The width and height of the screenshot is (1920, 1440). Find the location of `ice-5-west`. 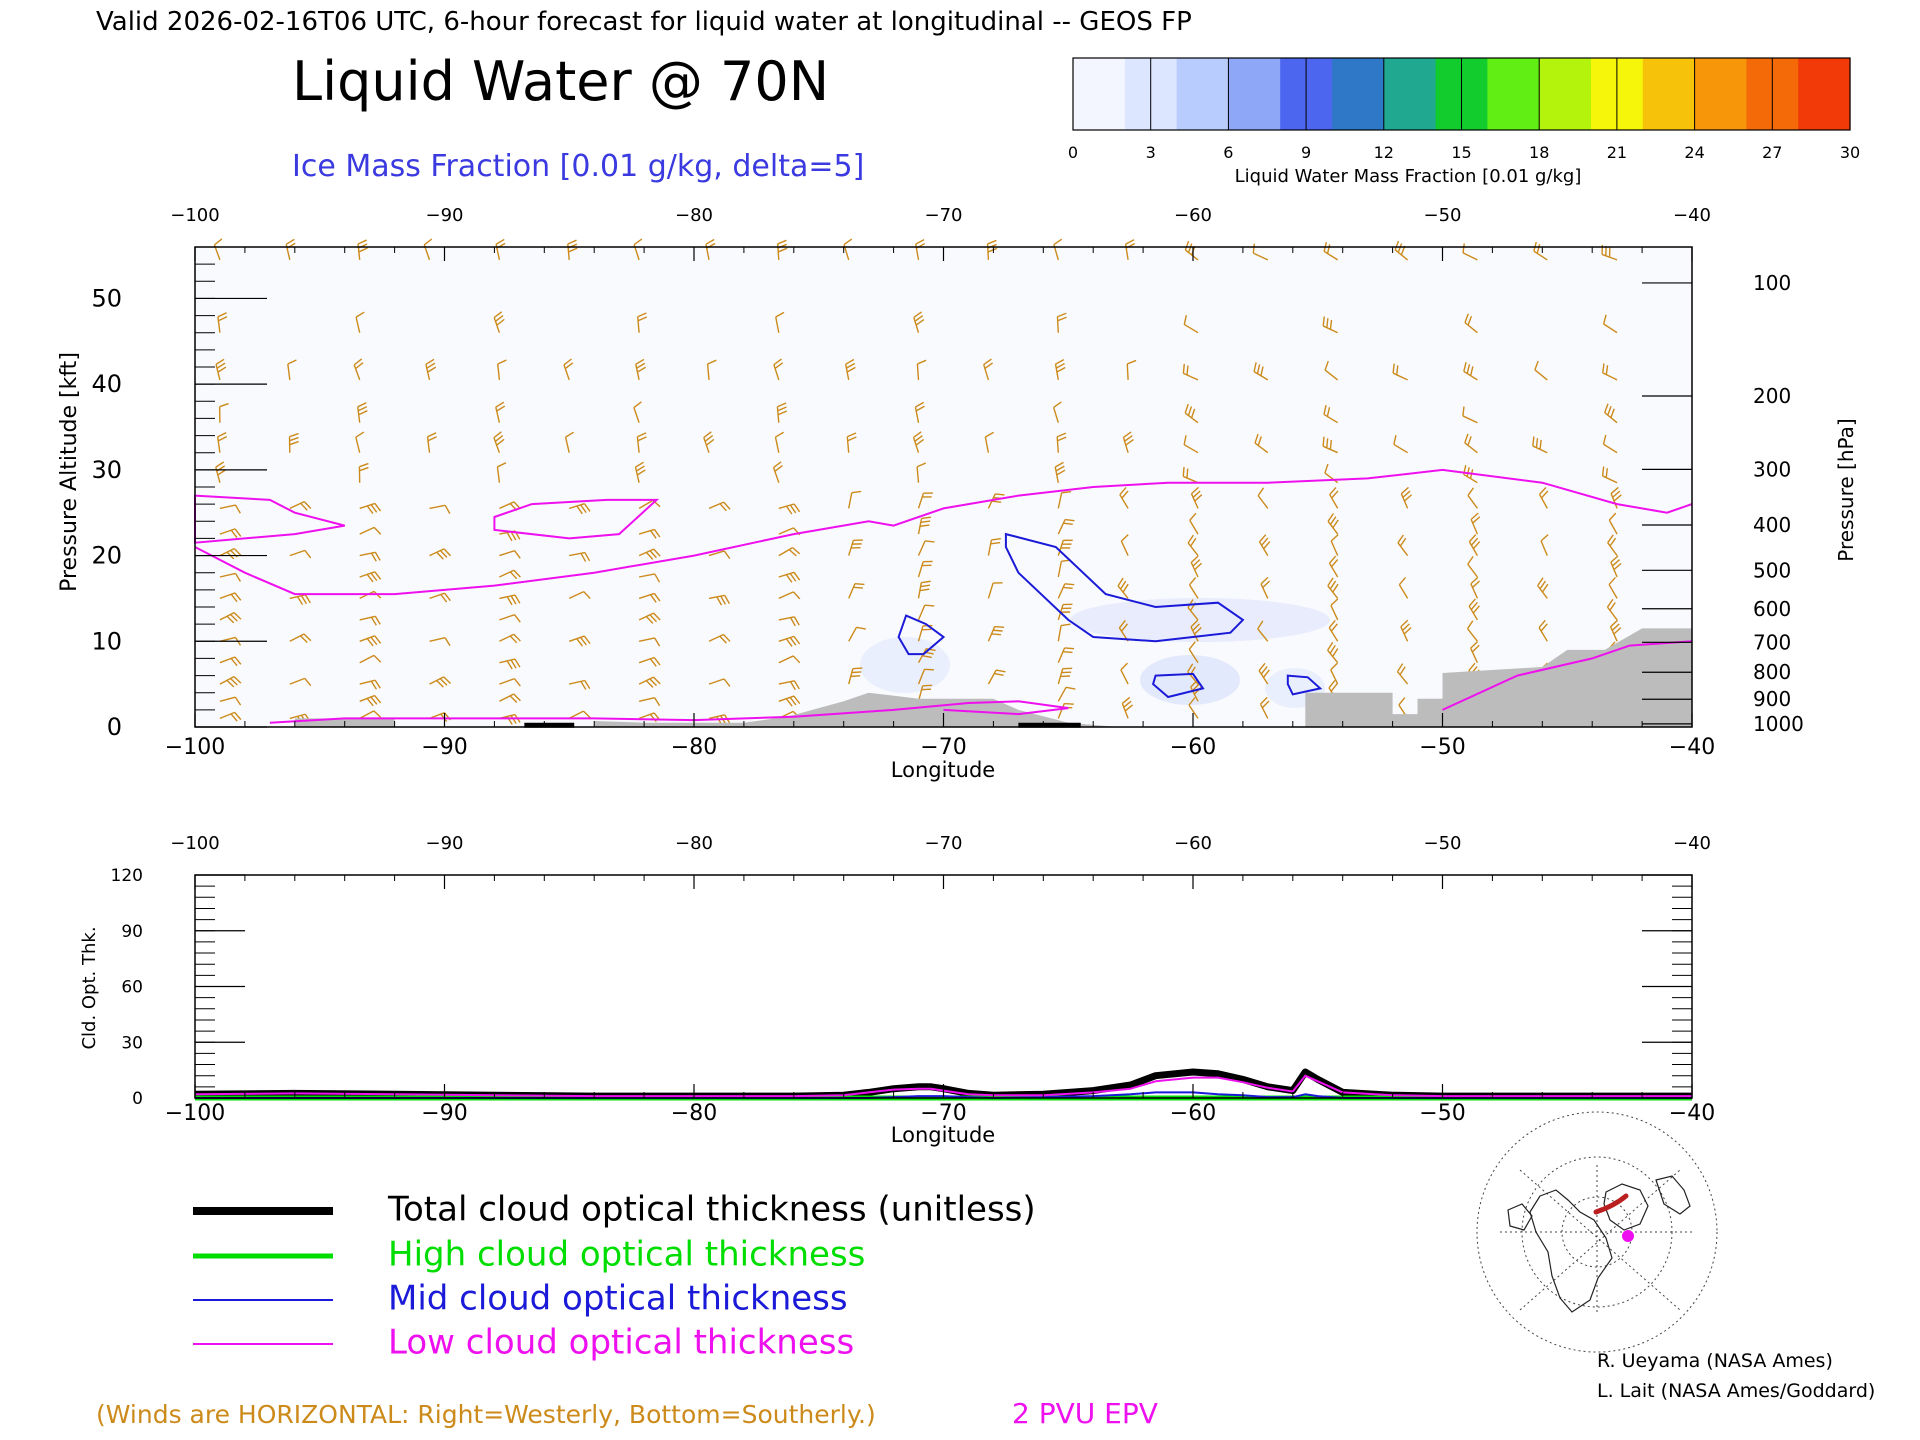

ice-5-west is located at coordinates (921, 635).